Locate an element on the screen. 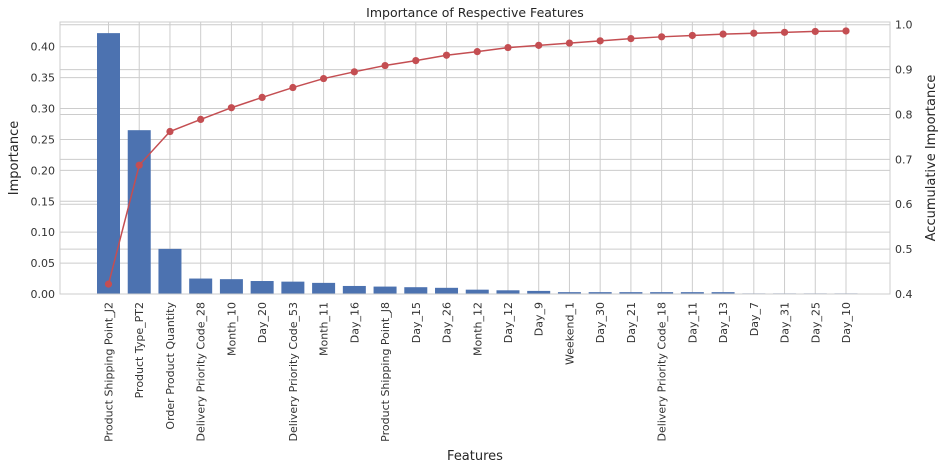  chart-title: Importance of Respective Features is located at coordinates (475, 12).